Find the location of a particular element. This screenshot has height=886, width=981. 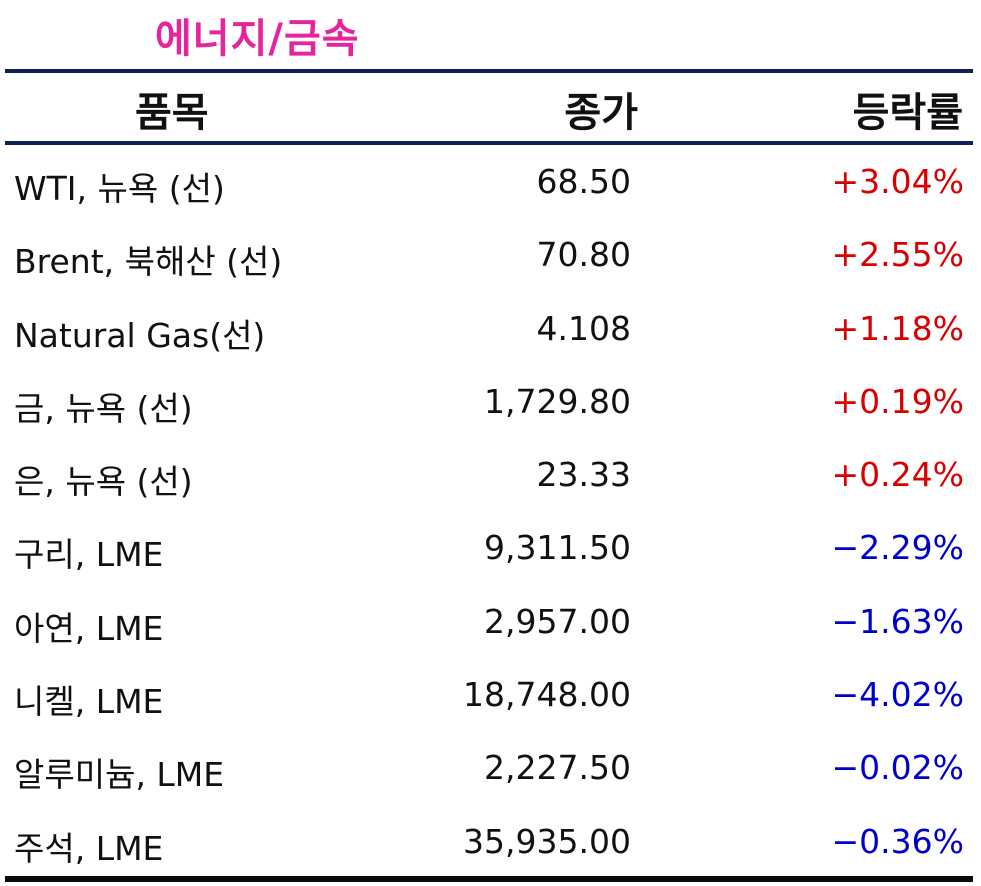

item-close: 68.50 is located at coordinates (583, 181).